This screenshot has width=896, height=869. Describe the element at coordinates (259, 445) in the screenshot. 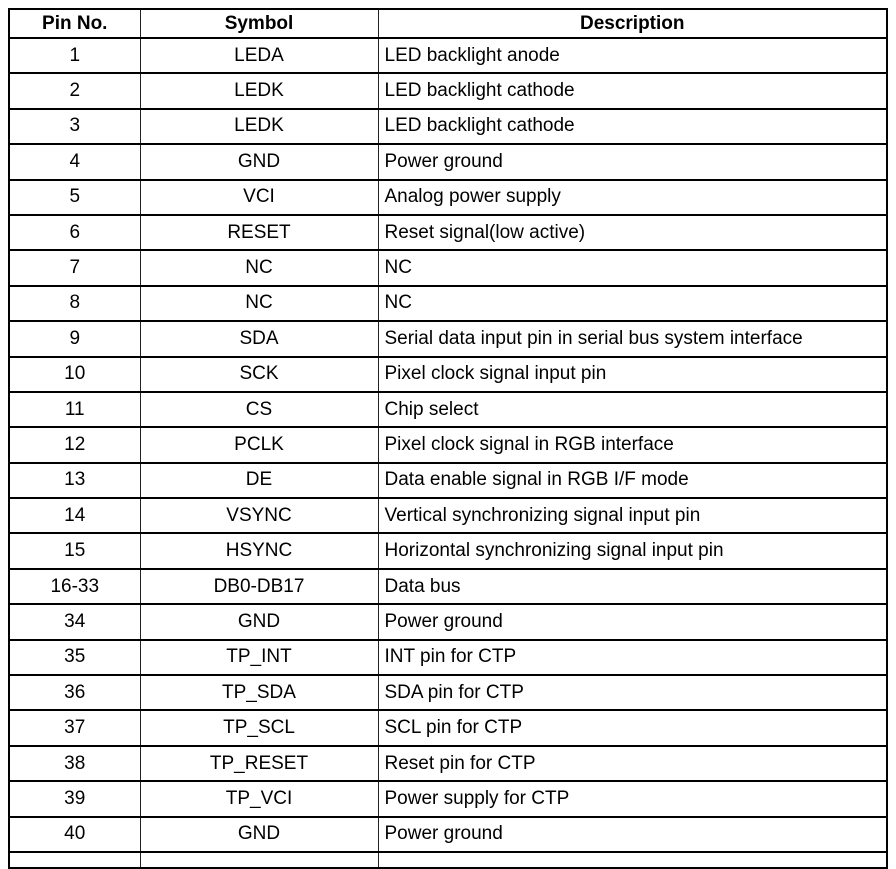

I see `symbol-cell: PCLK` at that location.